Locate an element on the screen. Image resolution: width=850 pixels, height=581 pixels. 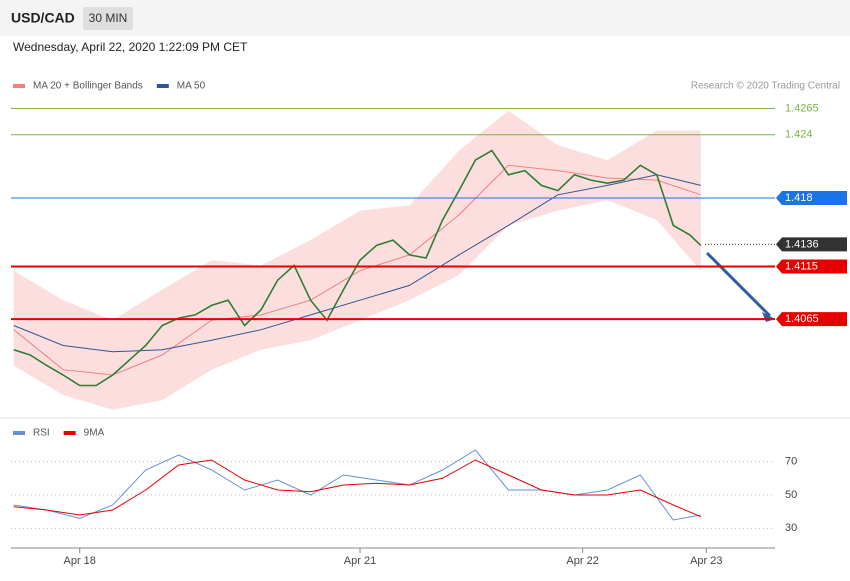
x-tick-label: Apr 18 is located at coordinates (79, 561).